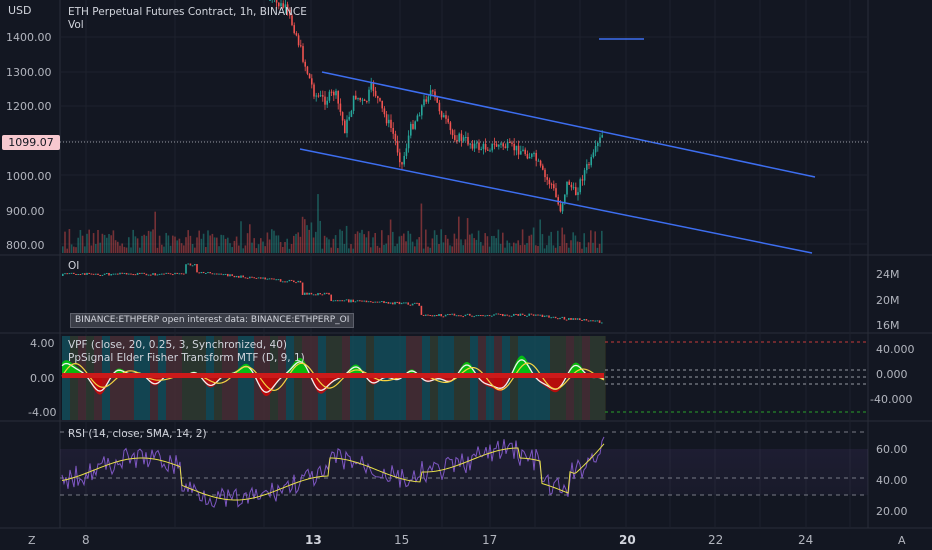  I want to click on time-label: 24, so click(806, 540).